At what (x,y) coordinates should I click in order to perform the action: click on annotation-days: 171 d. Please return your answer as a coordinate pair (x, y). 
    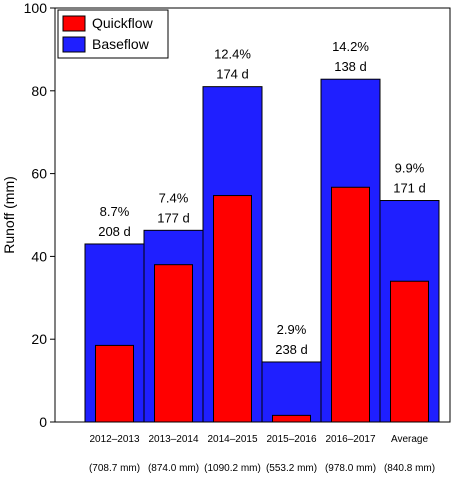
    Looking at the image, I should click on (409, 188).